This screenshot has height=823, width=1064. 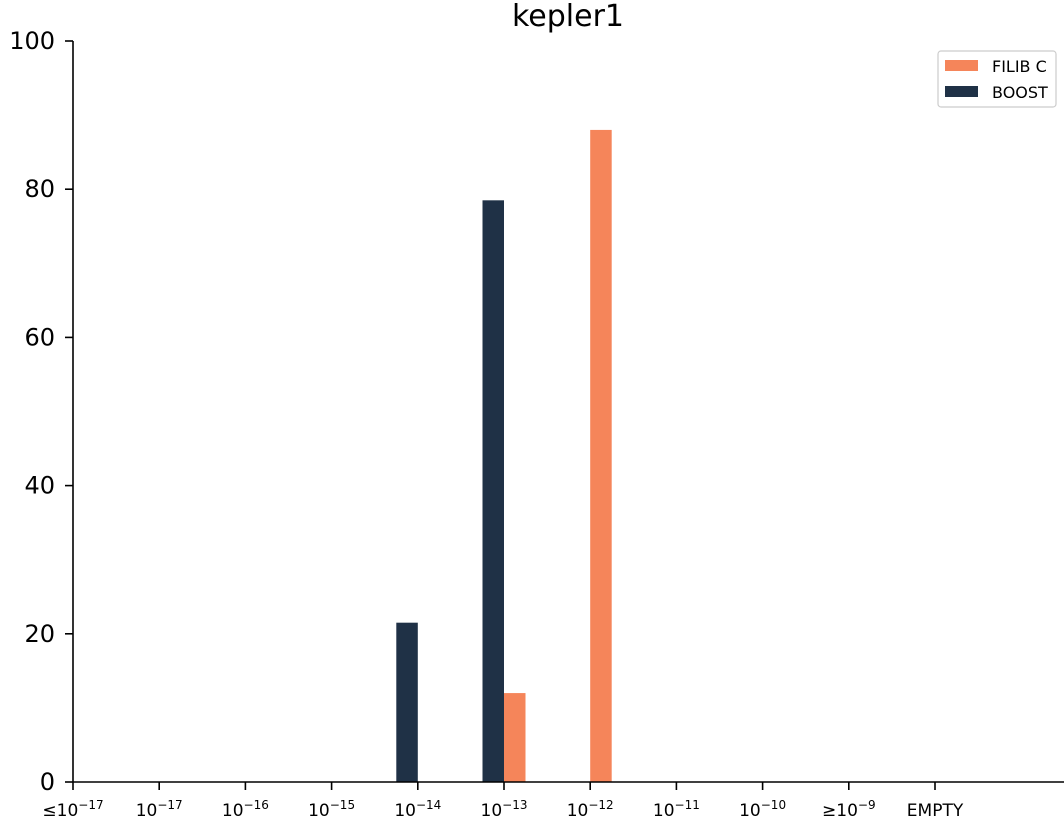 What do you see at coordinates (39, 486) in the screenshot?
I see `y-tick-label: 40` at bounding box center [39, 486].